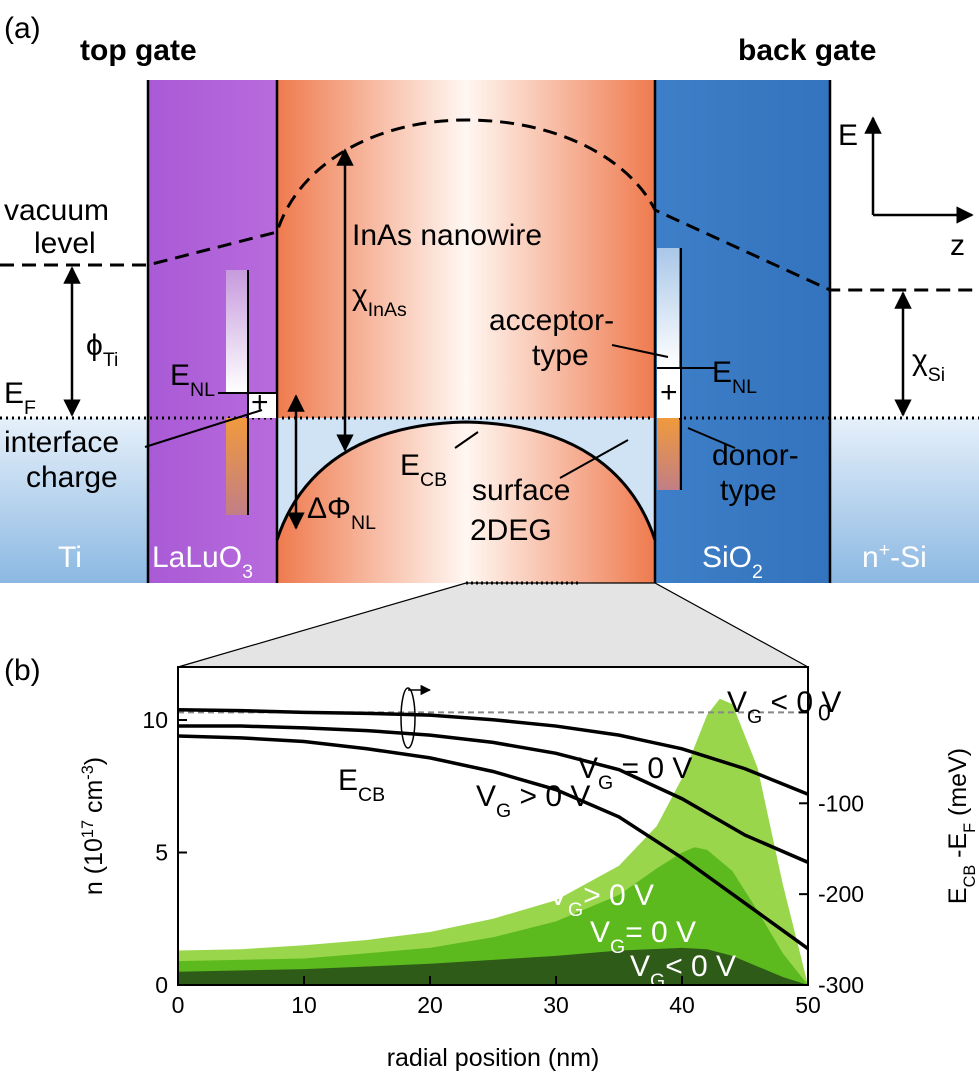 This screenshot has width=979, height=1078. I want to click on y2-axis-label-part: E, so click(958, 895).